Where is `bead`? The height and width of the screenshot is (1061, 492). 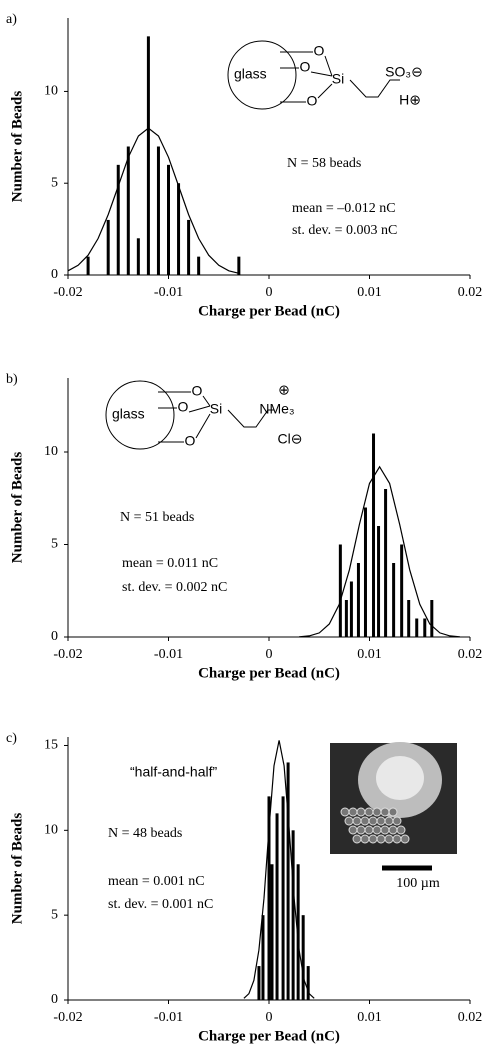 bead is located at coordinates (262, 75).